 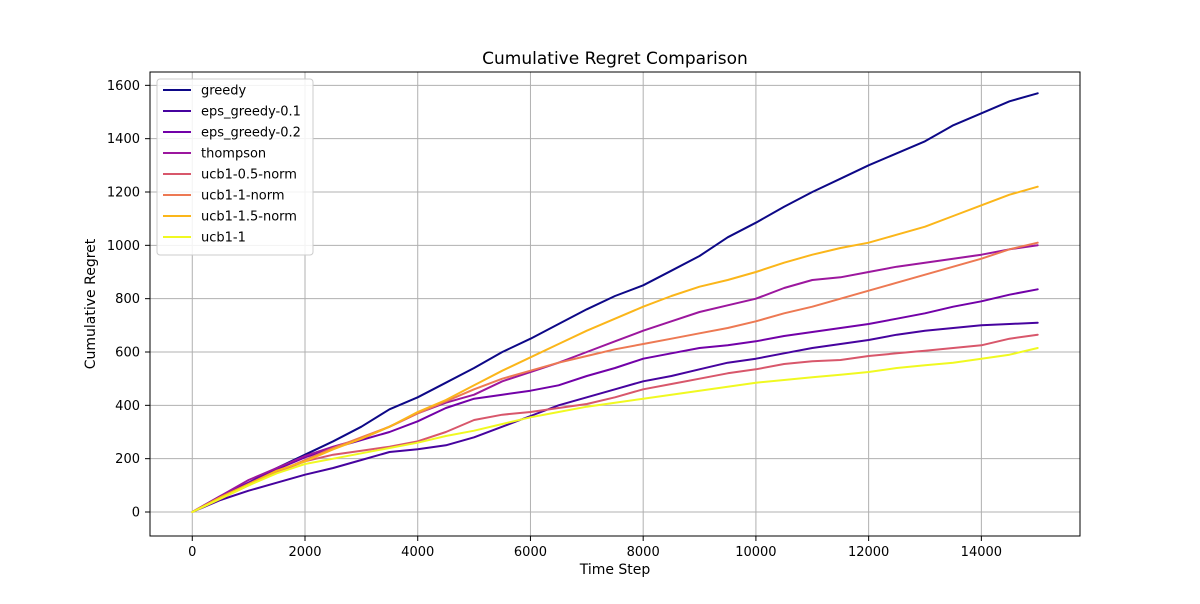 I want to click on y-tick-label: 1200, so click(x=123, y=193).